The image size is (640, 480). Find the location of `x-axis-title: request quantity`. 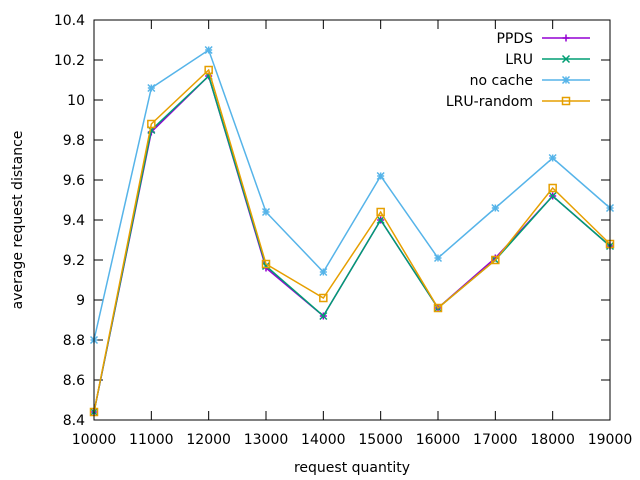

x-axis-title: request quantity is located at coordinates (352, 468).